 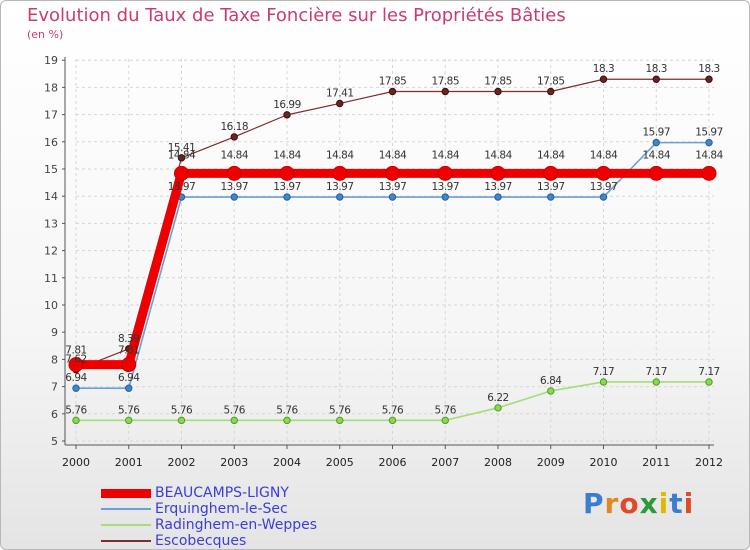 What do you see at coordinates (54, 332) in the screenshot?
I see `y-tick-label: 9` at bounding box center [54, 332].